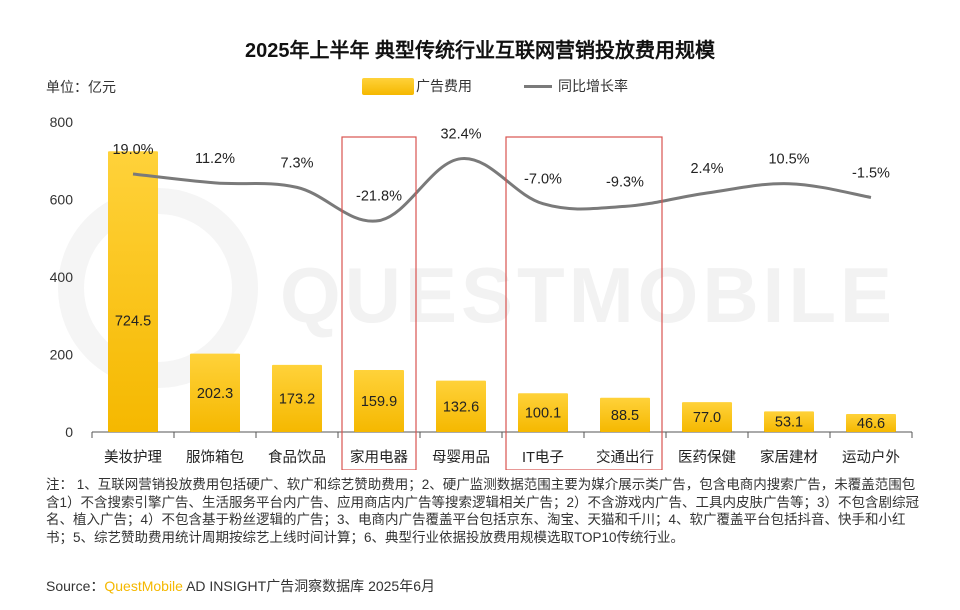  I want to click on bar-value-label: 132.6, so click(461, 407).